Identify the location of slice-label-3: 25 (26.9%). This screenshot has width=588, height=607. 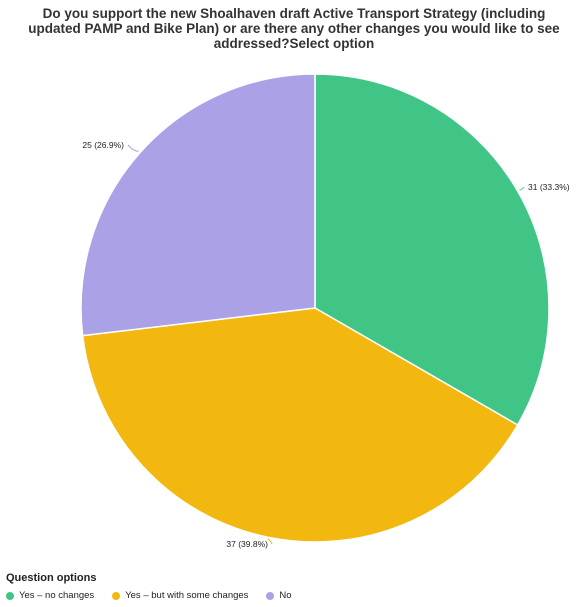
(103, 145).